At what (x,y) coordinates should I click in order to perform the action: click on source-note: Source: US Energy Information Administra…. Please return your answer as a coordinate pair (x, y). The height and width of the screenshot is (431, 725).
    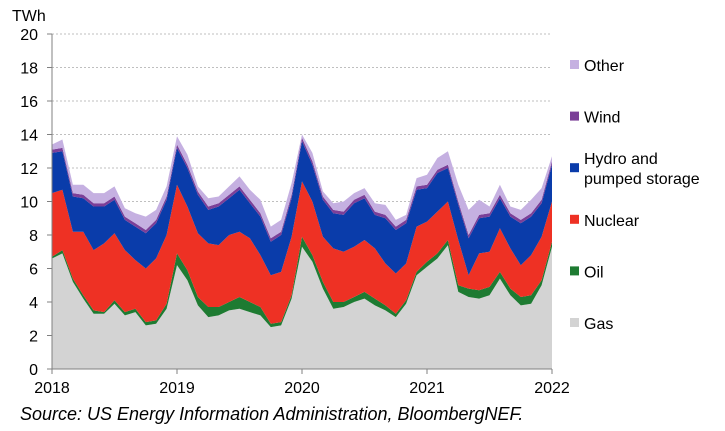
    Looking at the image, I should click on (272, 414).